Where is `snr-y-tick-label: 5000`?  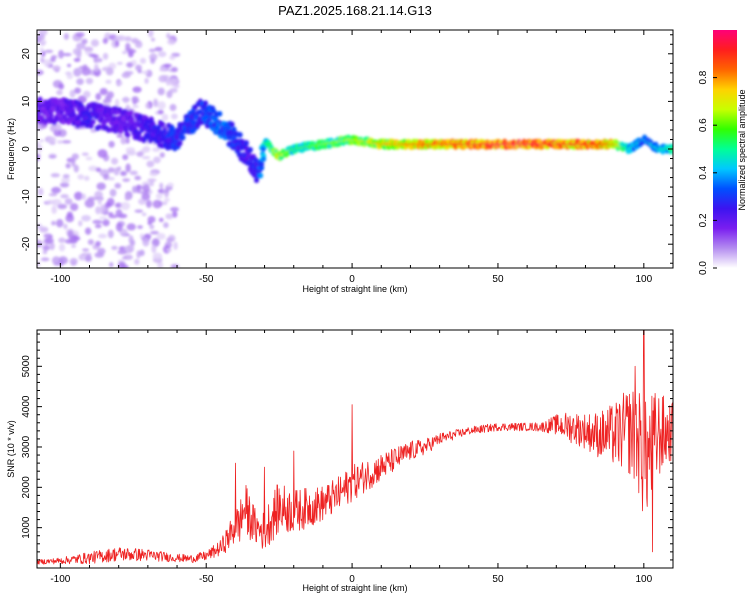 snr-y-tick-label: 5000 is located at coordinates (26, 366).